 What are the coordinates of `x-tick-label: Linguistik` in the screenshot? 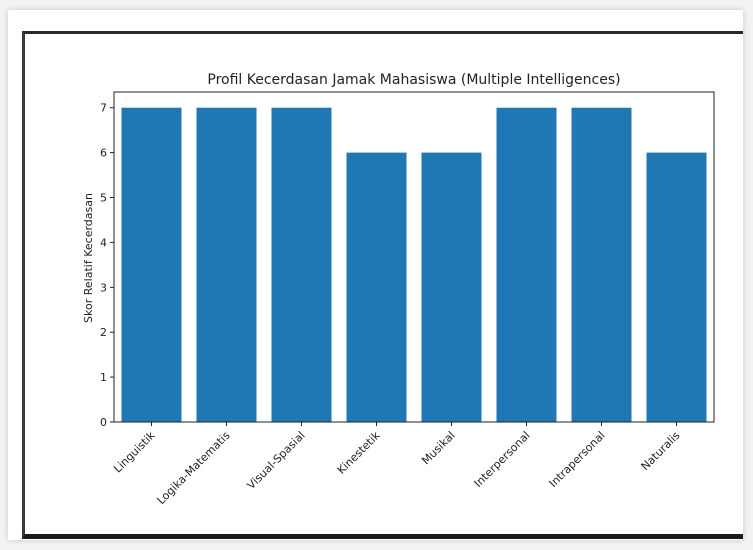 It's located at (134, 451).